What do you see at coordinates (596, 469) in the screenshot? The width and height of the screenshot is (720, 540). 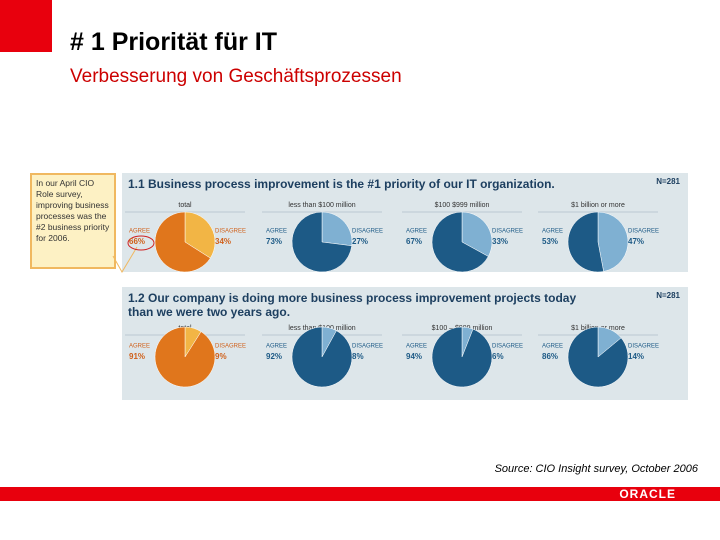 I see `source: Source: CIO Insight survey, October 2006` at bounding box center [596, 469].